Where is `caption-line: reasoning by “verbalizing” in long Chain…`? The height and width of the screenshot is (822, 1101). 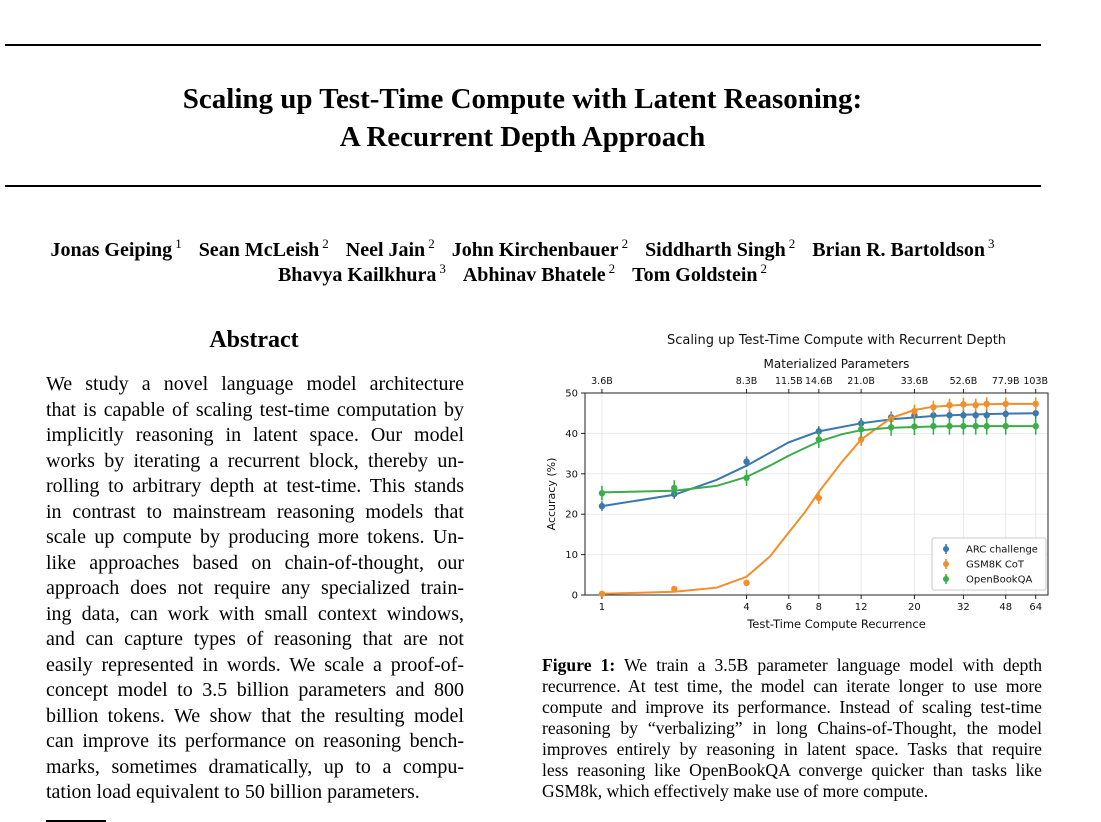 caption-line: reasoning by “verbalizing” in long Chain… is located at coordinates (792, 728).